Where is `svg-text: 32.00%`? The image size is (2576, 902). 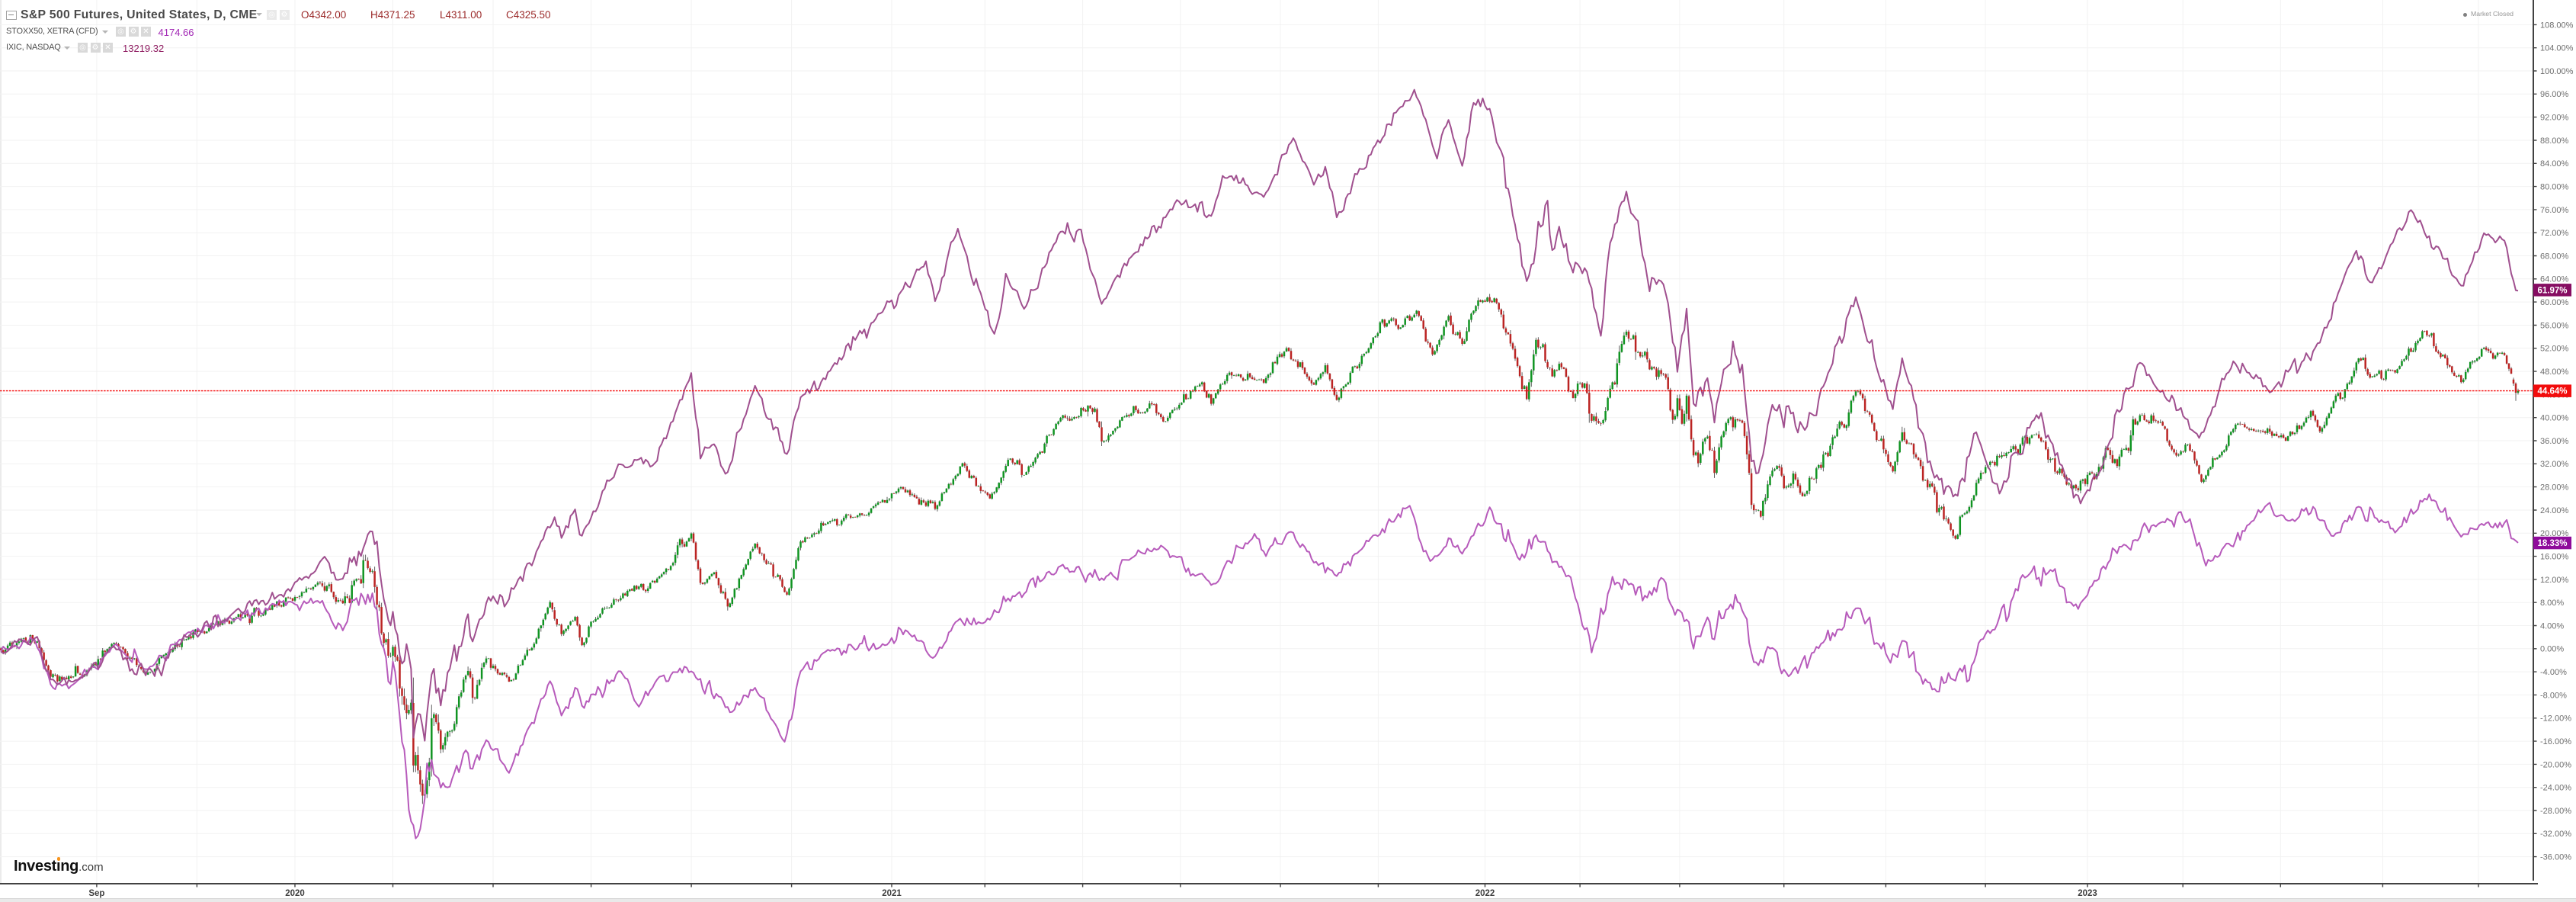 svg-text: 32.00% is located at coordinates (2554, 465).